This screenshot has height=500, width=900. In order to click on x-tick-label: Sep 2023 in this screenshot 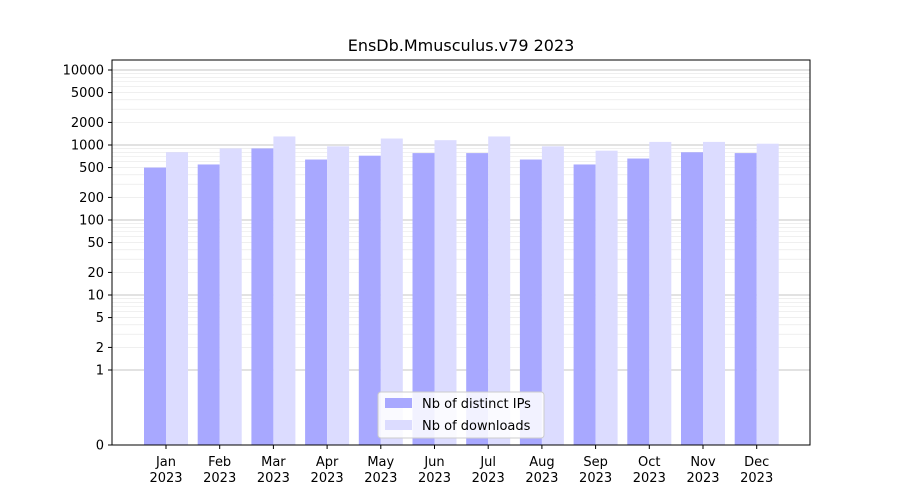, I will do `click(595, 470)`.